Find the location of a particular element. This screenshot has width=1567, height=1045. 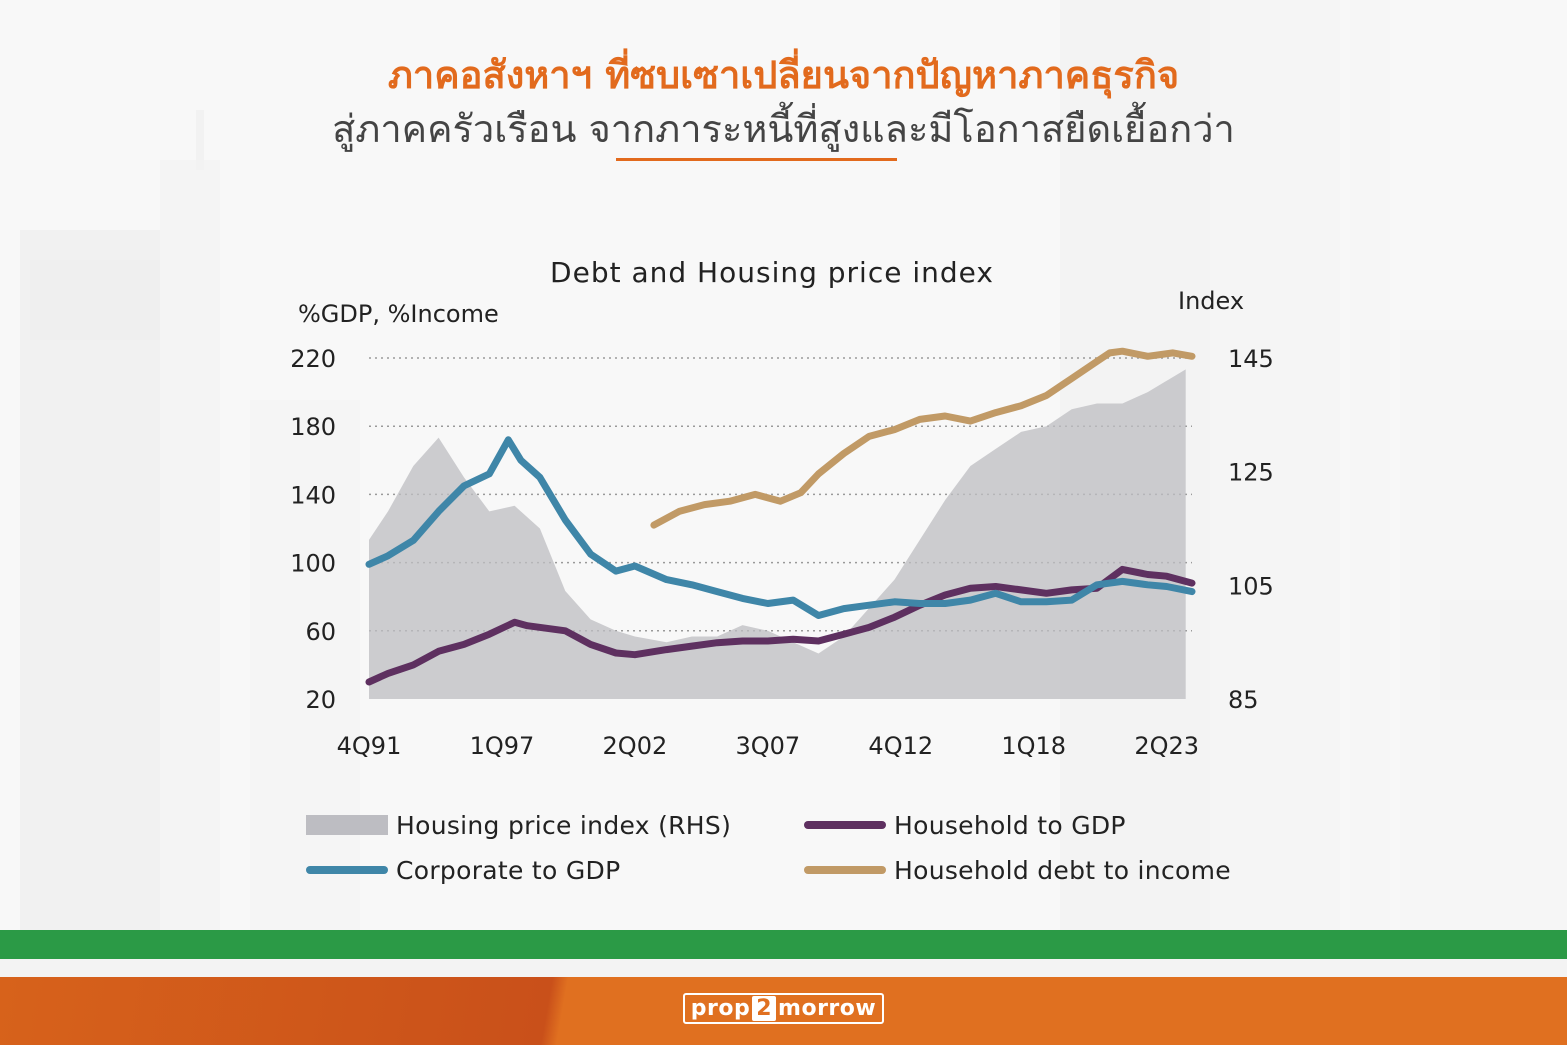

legend-item-corporate-gdp: Corporate to GDP is located at coordinates (463, 870).